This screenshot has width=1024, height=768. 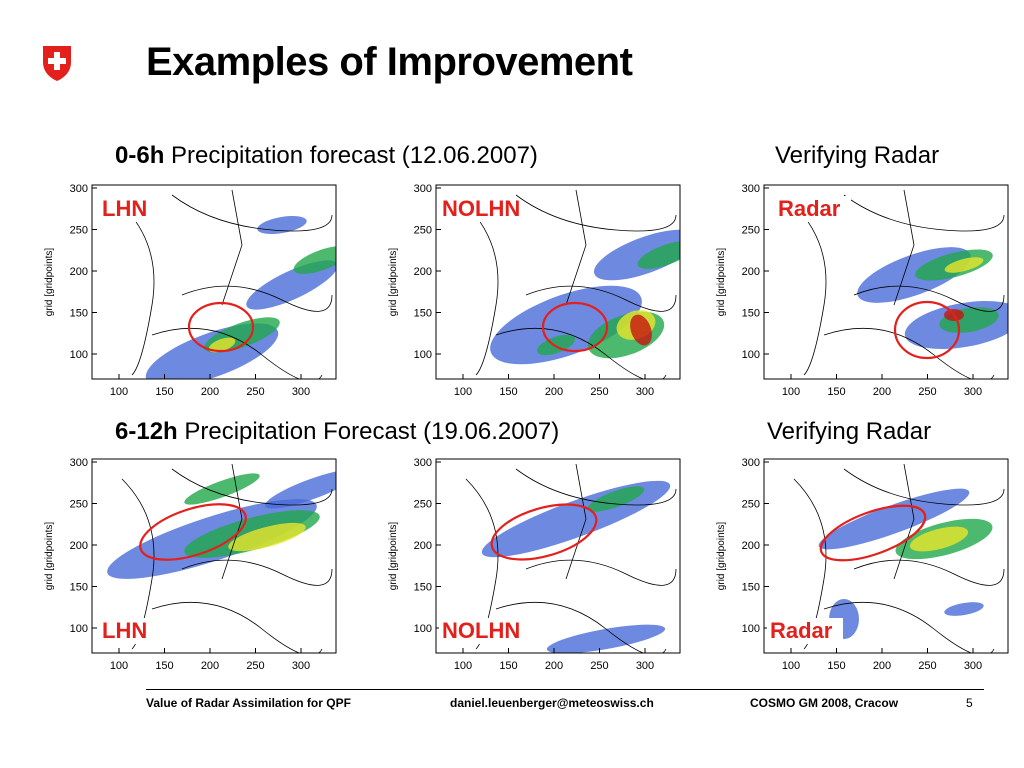 I want to click on footer-divider, so click(x=565, y=689).